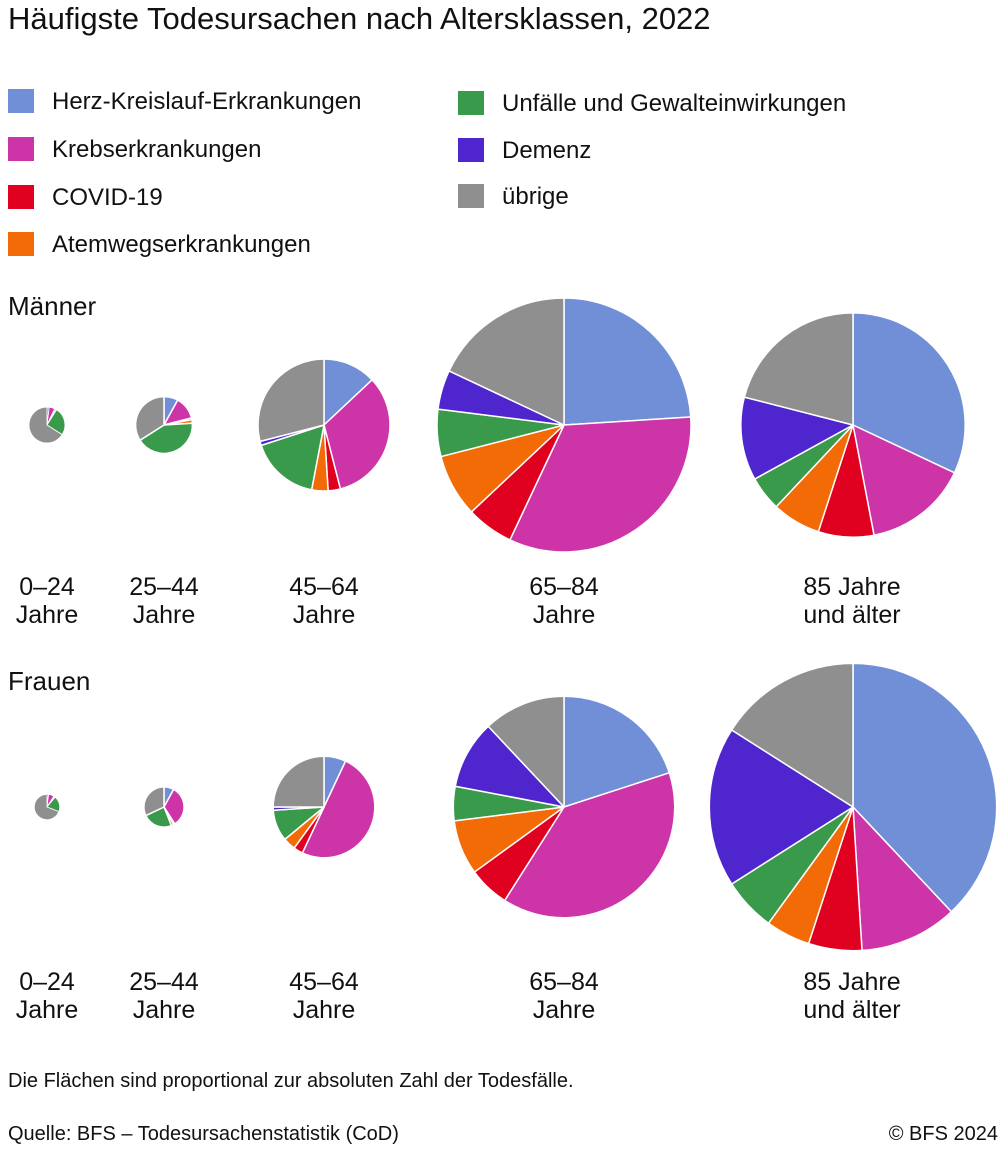 The image size is (1004, 1150). I want to click on age-label-frauen-45-64: 45–64 Jahre, so click(324, 996).